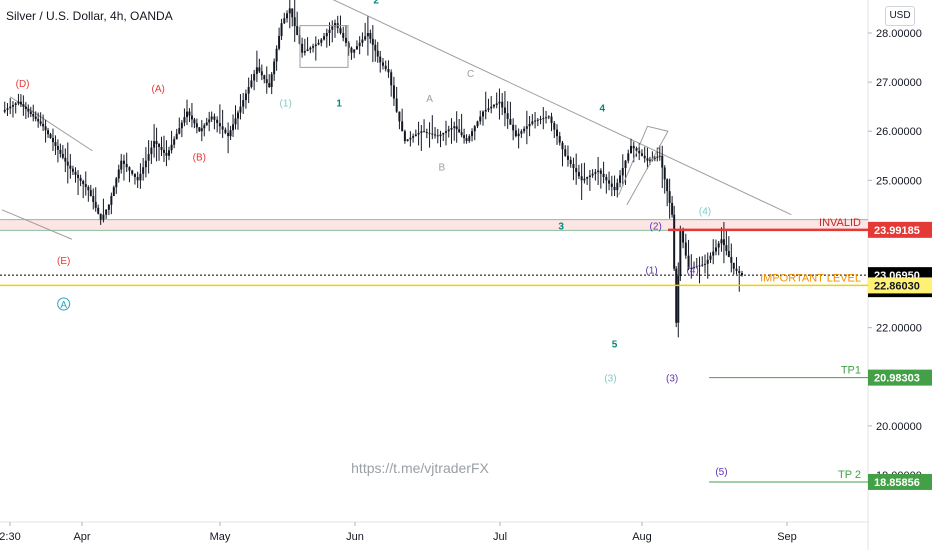  I want to click on price-tag-label: 23.99185, so click(897, 231).